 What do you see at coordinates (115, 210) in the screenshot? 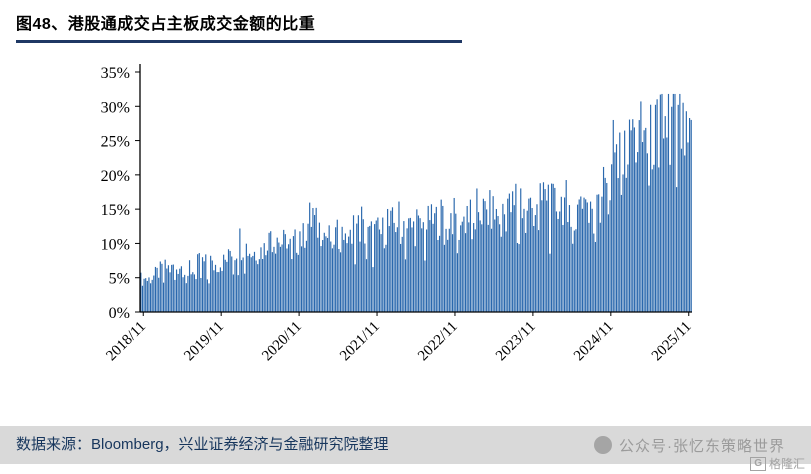
I see `svg-text: 15%` at bounding box center [115, 210].